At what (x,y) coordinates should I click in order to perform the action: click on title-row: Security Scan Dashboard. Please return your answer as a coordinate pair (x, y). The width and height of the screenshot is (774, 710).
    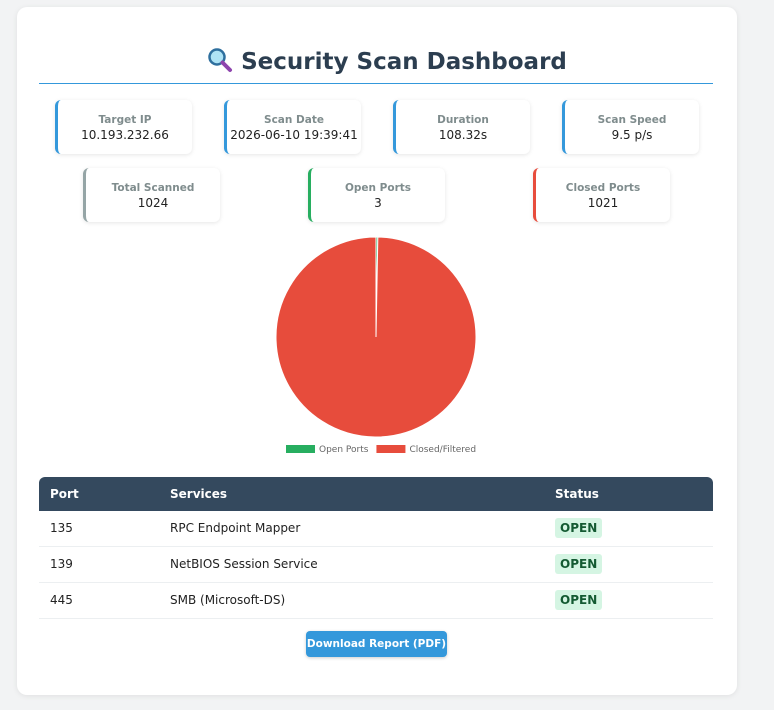
    Looking at the image, I should click on (387, 62).